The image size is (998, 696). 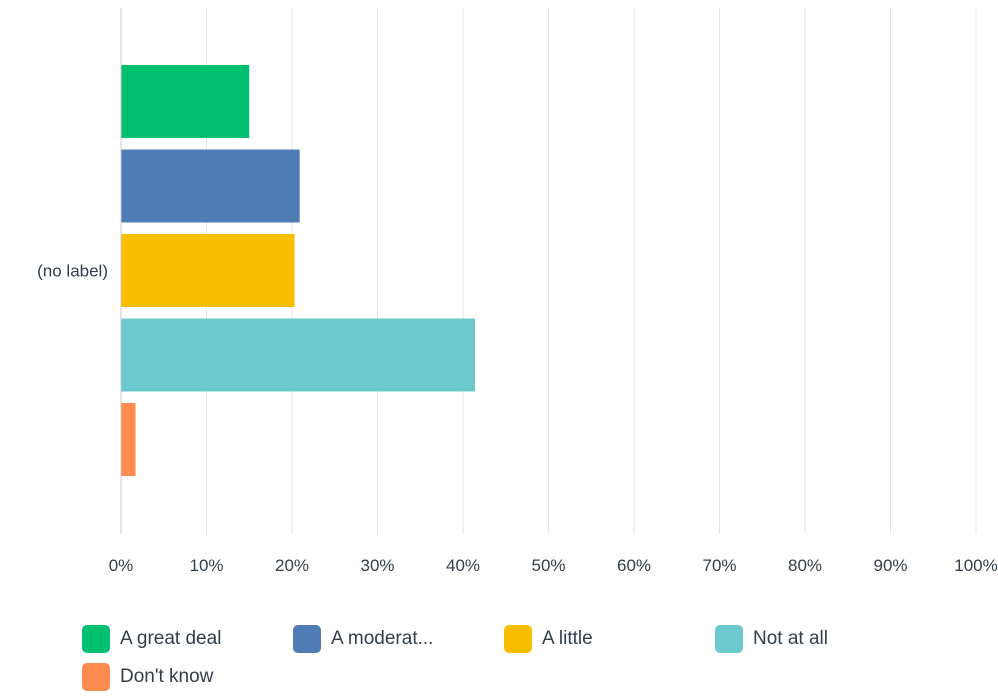 What do you see at coordinates (377, 565) in the screenshot?
I see `x-tick-label: 30%` at bounding box center [377, 565].